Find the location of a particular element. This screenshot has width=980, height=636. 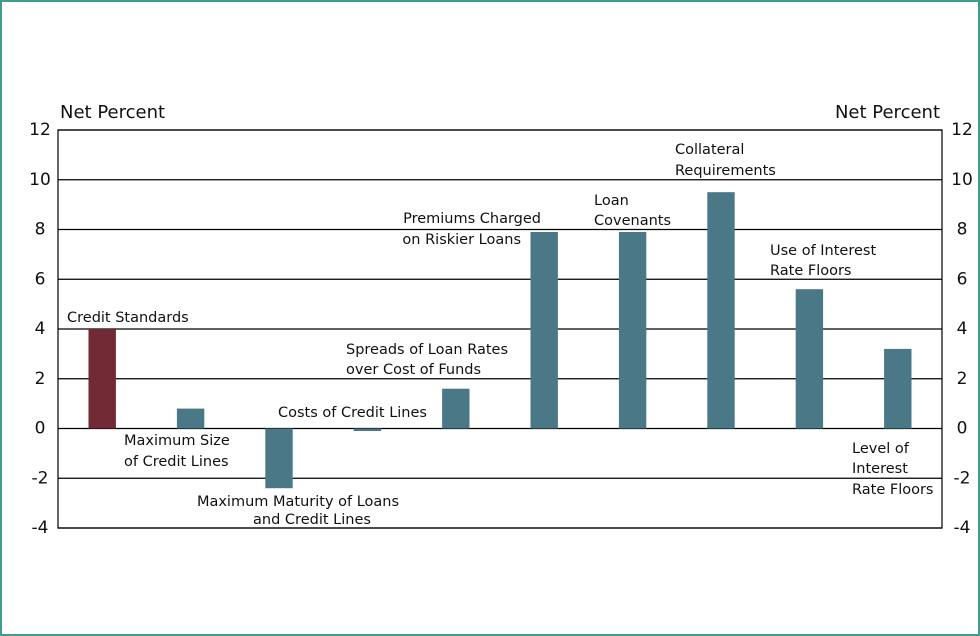

bar-label: and Credit Lines is located at coordinates (312, 520).